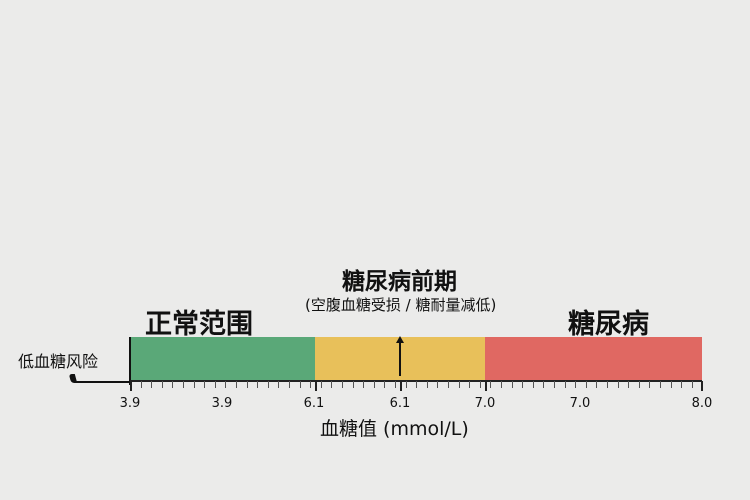 The width and height of the screenshot is (750, 500). What do you see at coordinates (400, 359) in the screenshot?
I see `arrow-shaft` at bounding box center [400, 359].